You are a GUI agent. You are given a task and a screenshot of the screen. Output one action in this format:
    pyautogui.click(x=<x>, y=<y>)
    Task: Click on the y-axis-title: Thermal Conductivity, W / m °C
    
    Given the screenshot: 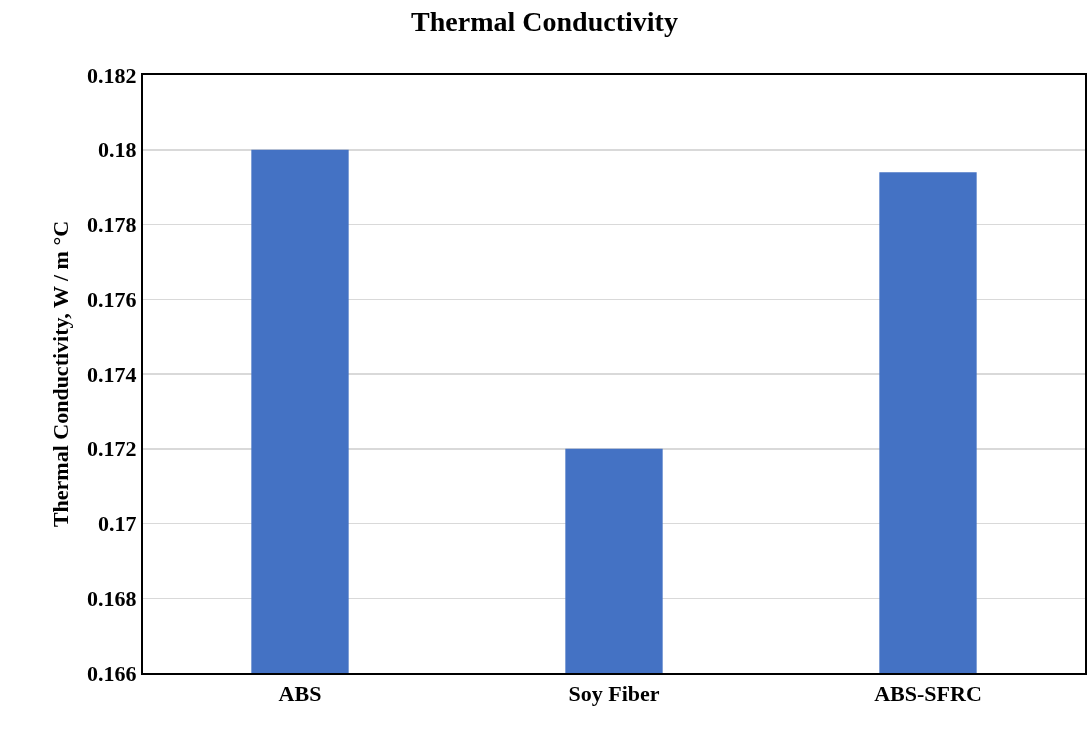 What is the action you would take?
    pyautogui.click(x=61, y=374)
    